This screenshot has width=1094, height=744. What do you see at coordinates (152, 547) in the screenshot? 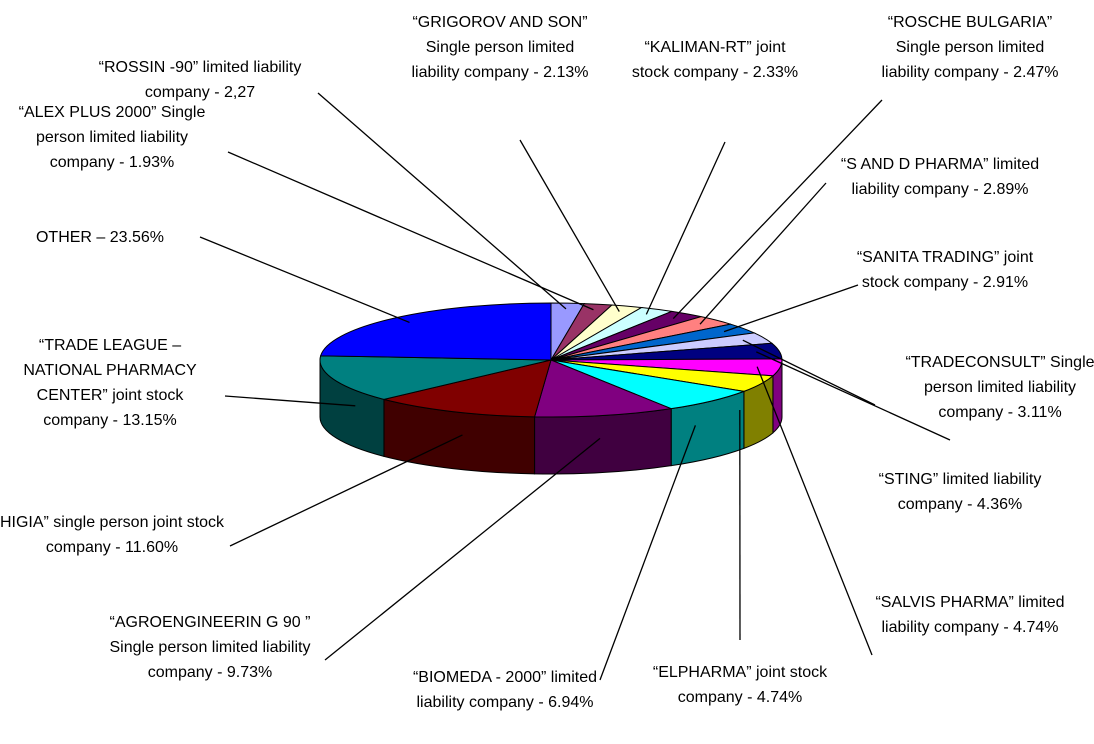
I see `value-label: 11.60%` at bounding box center [152, 547].